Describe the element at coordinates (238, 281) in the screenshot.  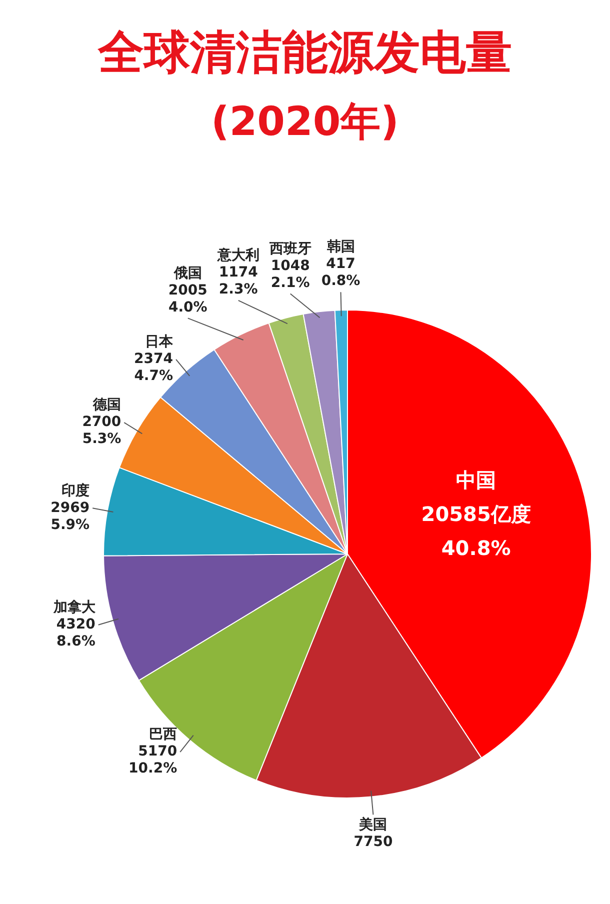
I see `data-label: 1174 2.3%` at that location.